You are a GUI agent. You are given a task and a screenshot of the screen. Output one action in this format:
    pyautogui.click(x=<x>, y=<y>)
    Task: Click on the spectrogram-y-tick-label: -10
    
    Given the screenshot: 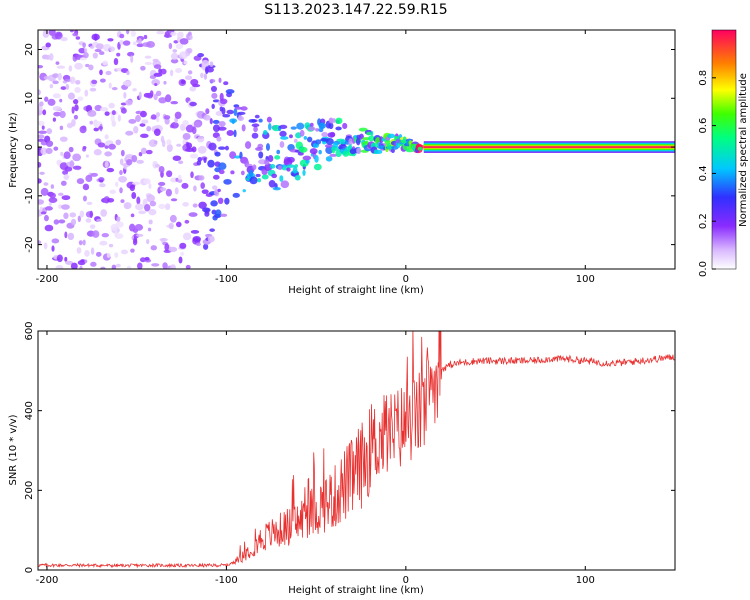 What is the action you would take?
    pyautogui.click(x=29, y=196)
    